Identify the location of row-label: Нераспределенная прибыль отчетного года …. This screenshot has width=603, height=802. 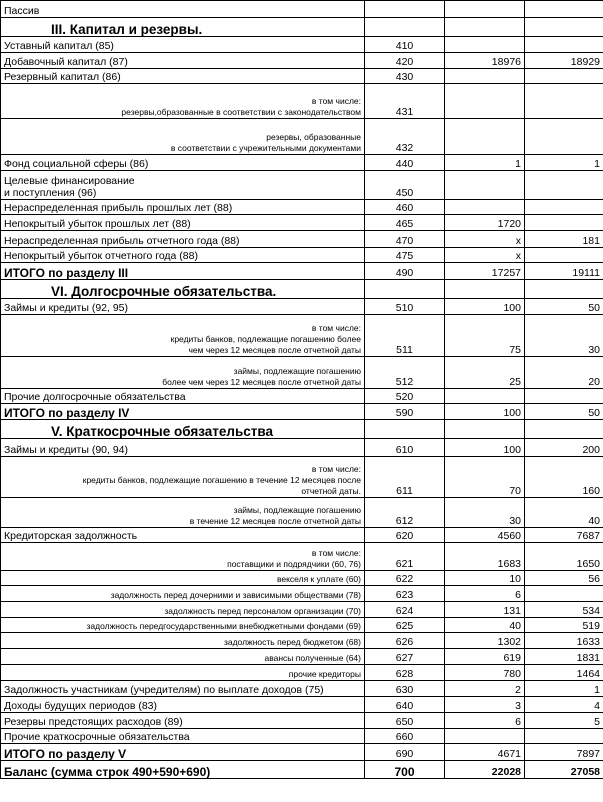
(182, 239).